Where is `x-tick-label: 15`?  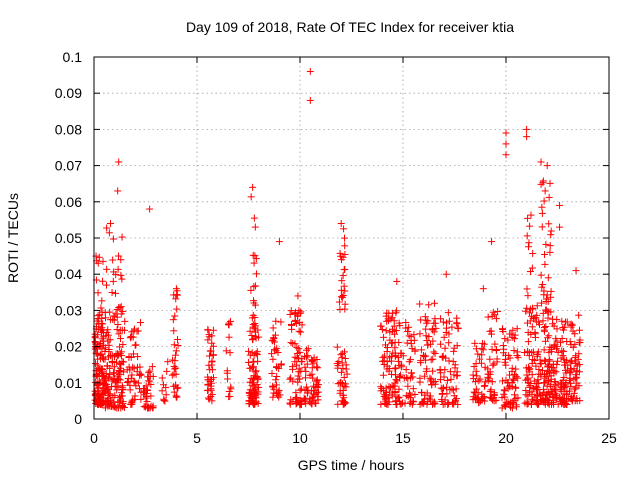 x-tick-label: 15 is located at coordinates (403, 438).